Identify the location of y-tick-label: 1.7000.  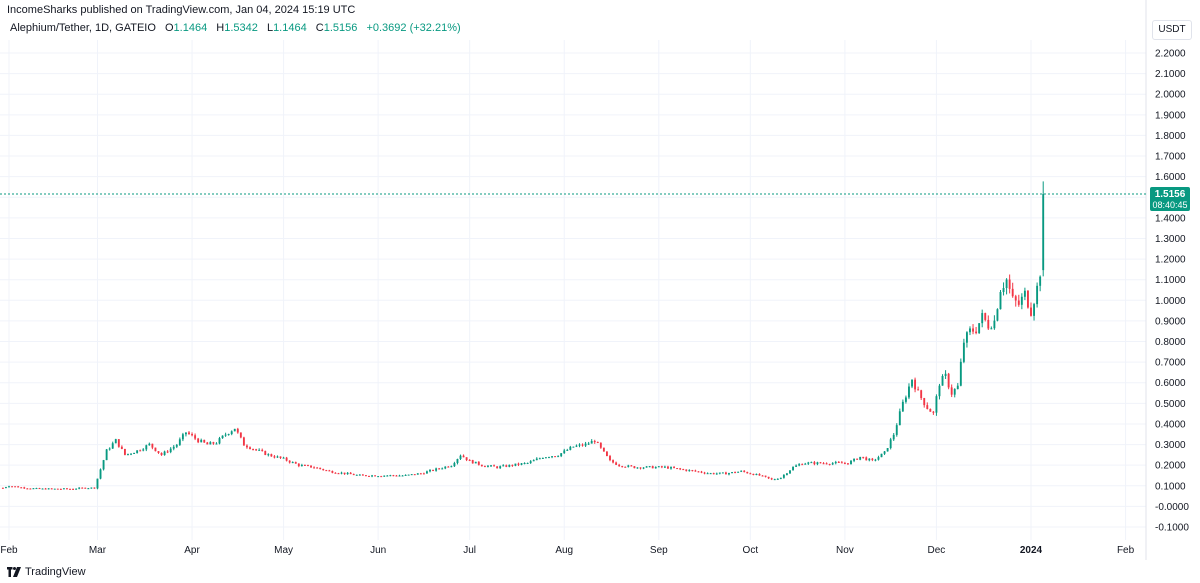
(1170, 157).